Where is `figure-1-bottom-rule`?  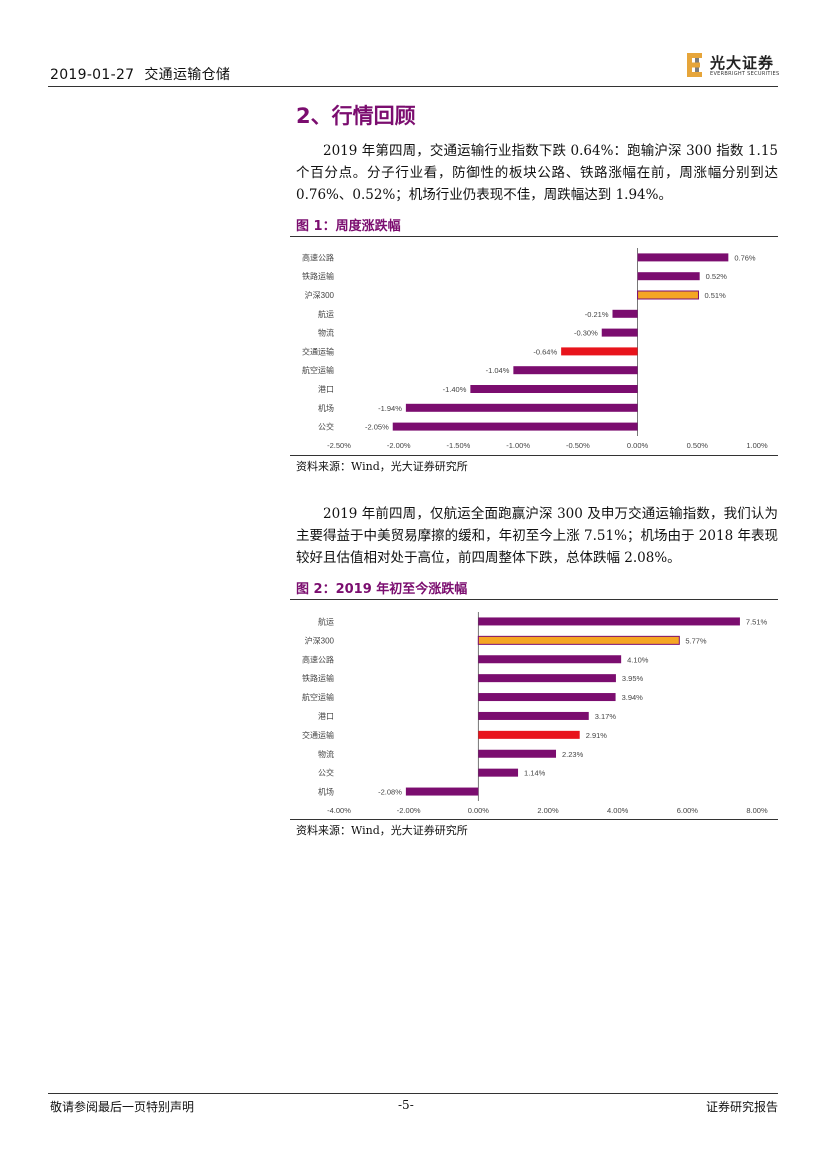
figure-1-bottom-rule is located at coordinates (534, 455).